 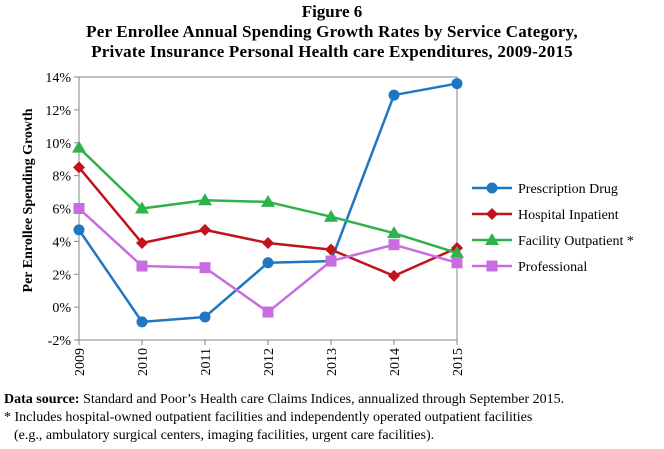 What do you see at coordinates (576, 241) in the screenshot?
I see `legend-label: Facility Outpatient *` at bounding box center [576, 241].